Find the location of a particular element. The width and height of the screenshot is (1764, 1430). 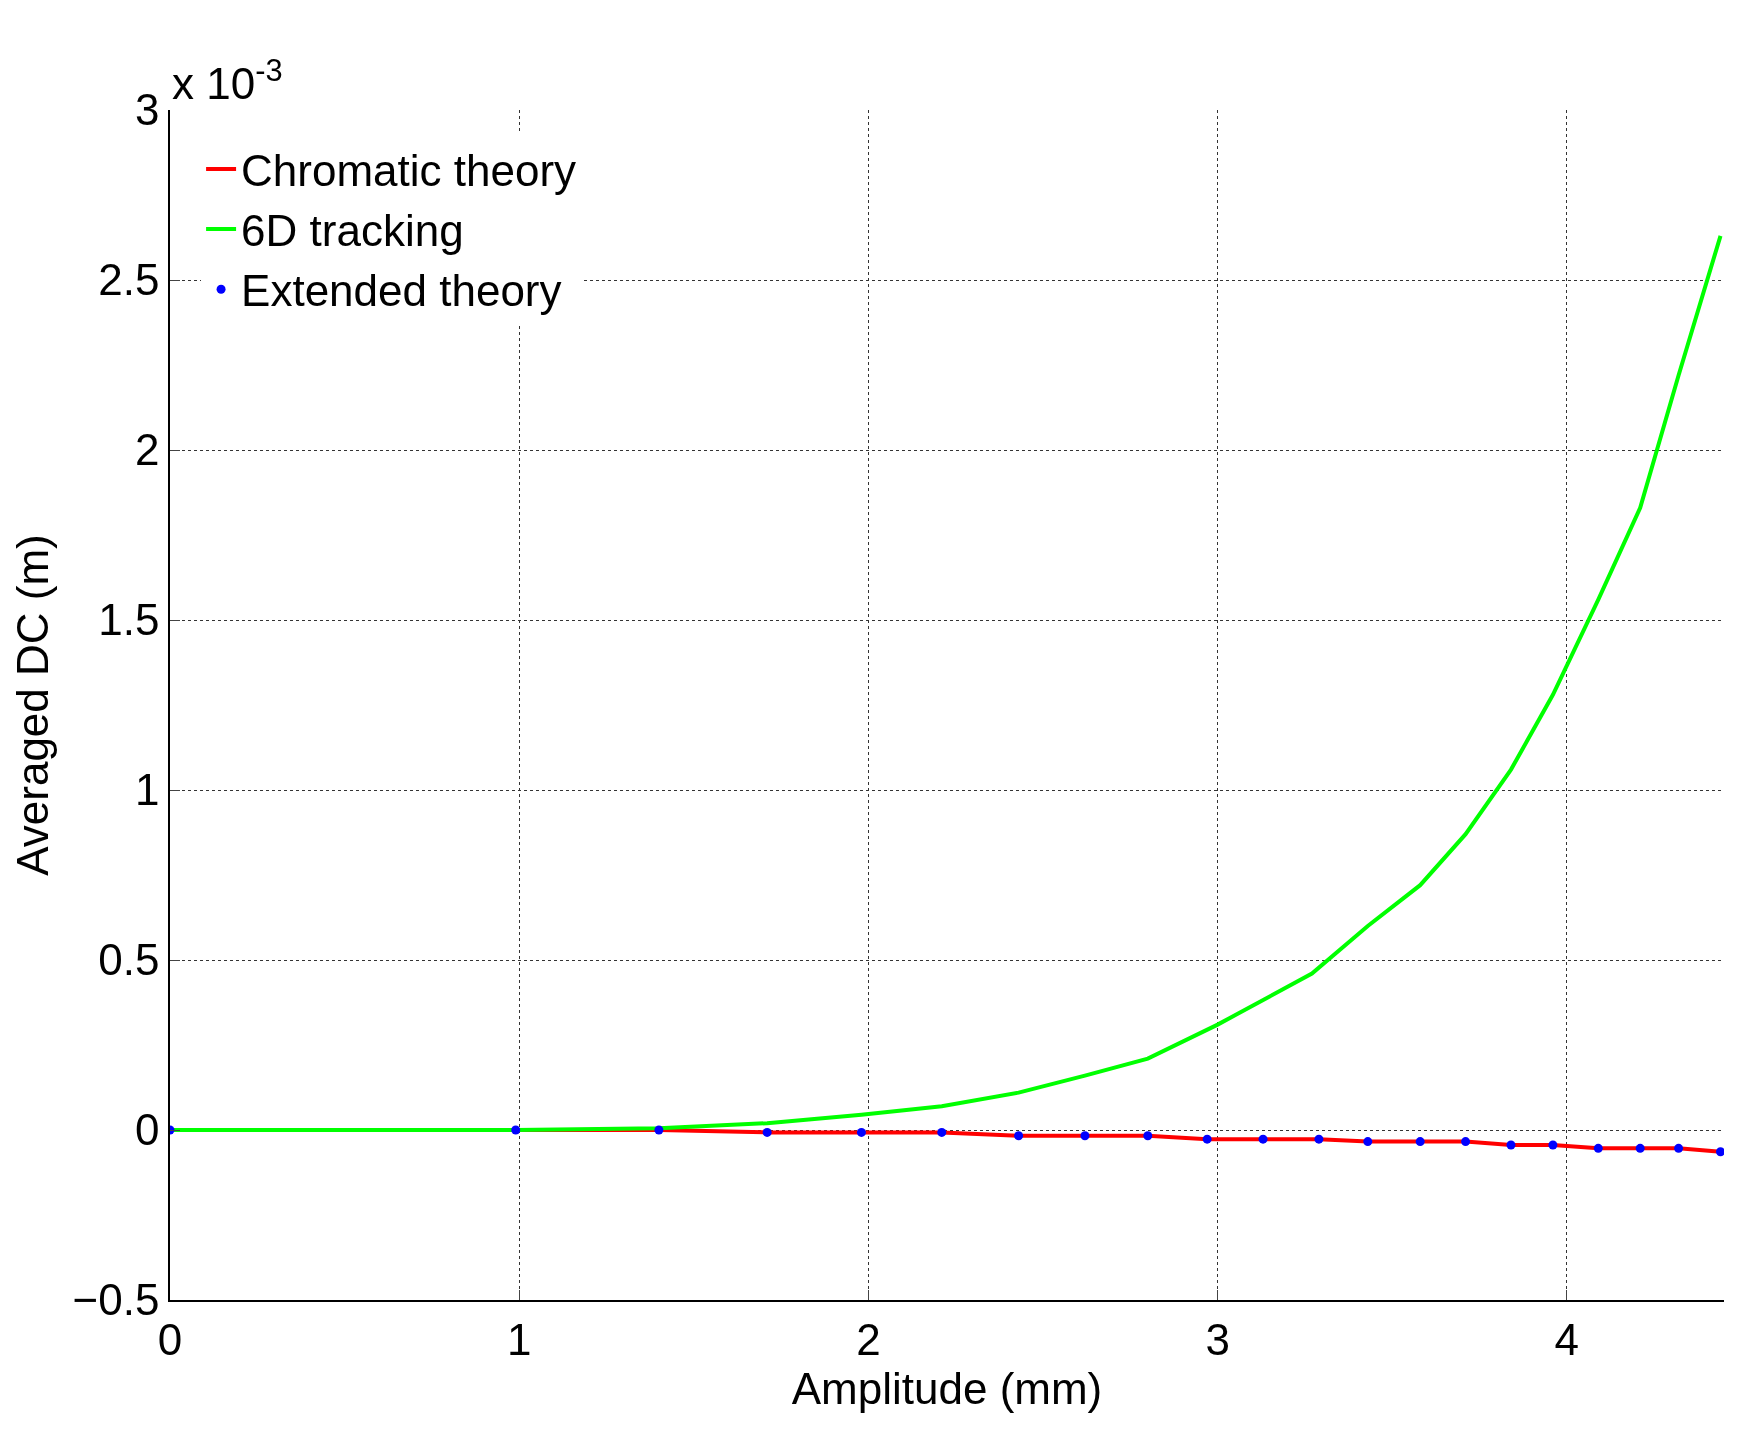

legend-label: 6D tracking is located at coordinates (352, 231).